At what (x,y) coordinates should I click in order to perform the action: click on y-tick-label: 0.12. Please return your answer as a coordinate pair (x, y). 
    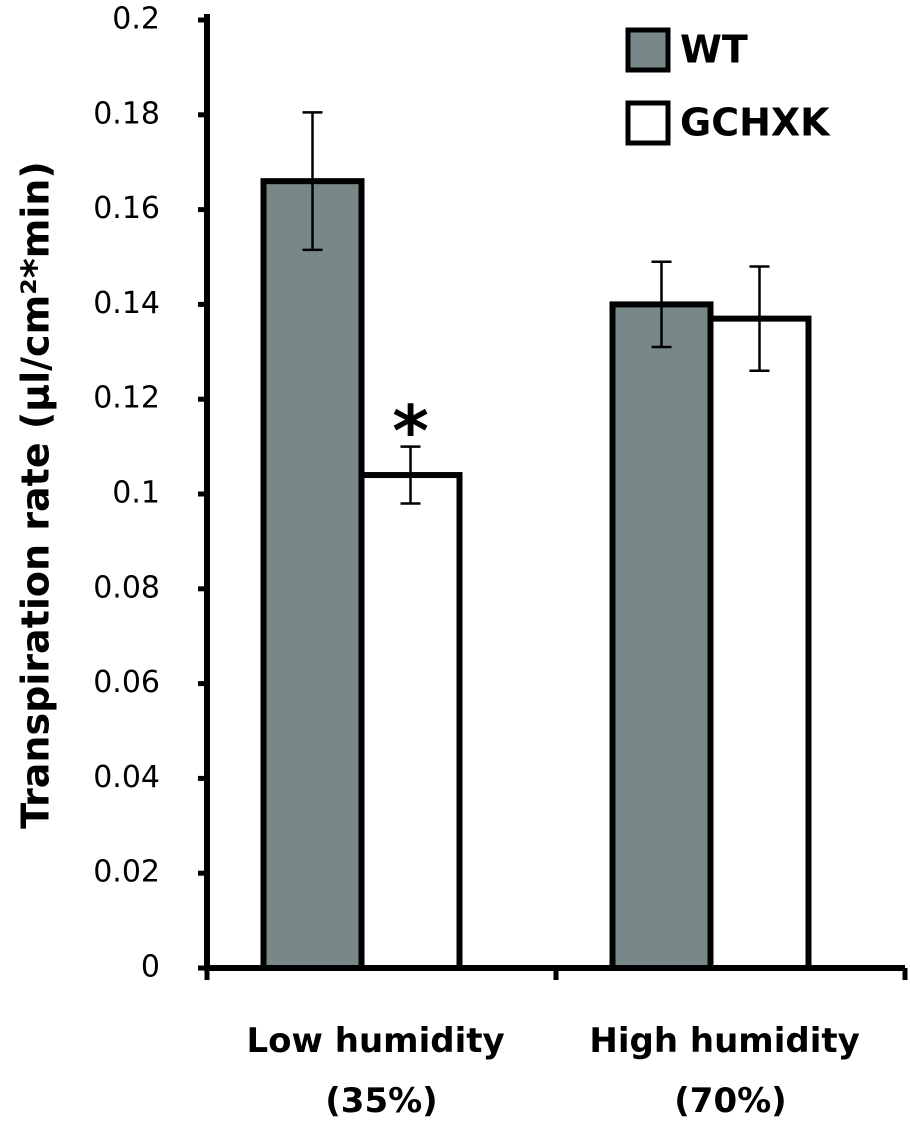
    Looking at the image, I should click on (126, 398).